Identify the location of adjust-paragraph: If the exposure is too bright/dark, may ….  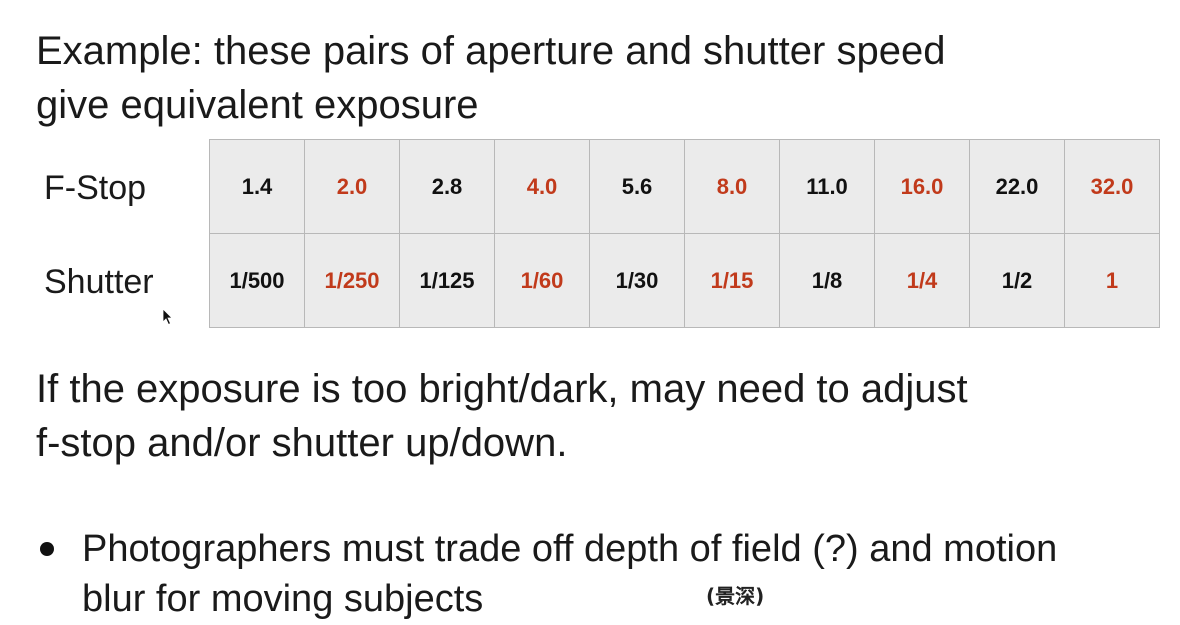
(502, 416).